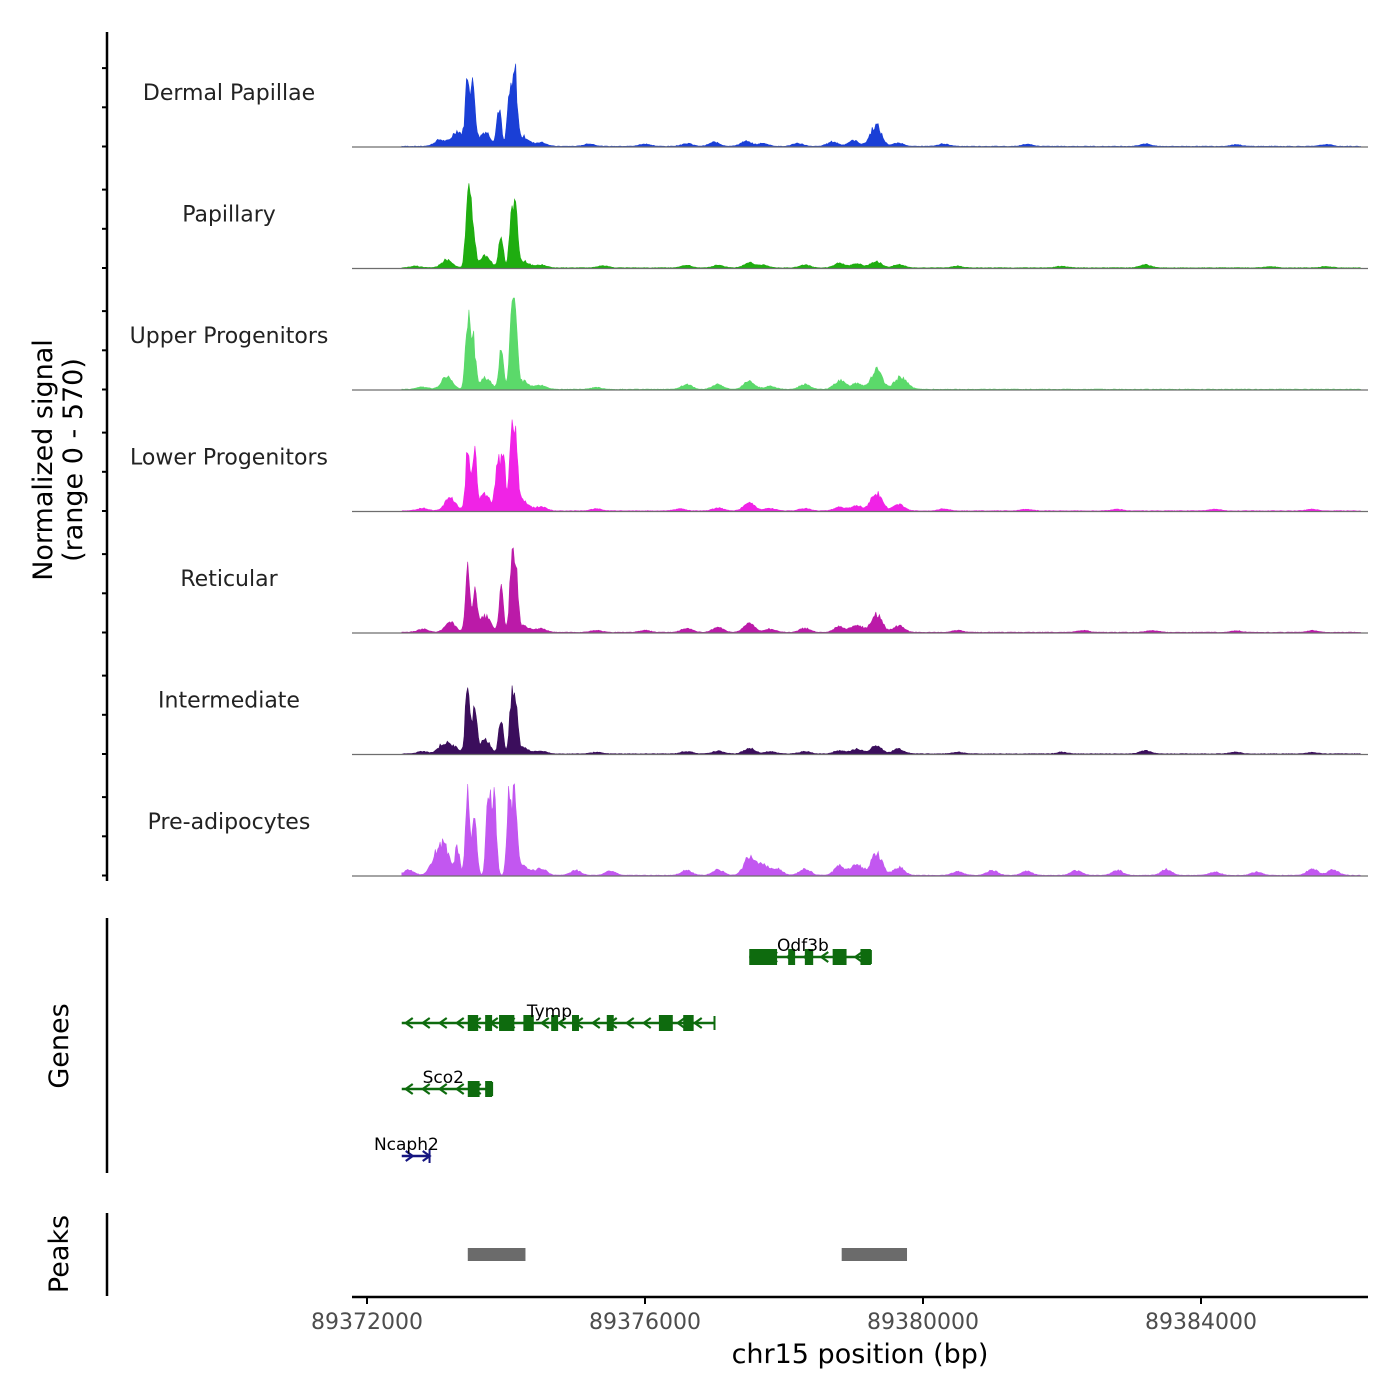 This screenshot has width=1400, height=1400. I want to click on gene-model: Tymp, so click(558, 1016).